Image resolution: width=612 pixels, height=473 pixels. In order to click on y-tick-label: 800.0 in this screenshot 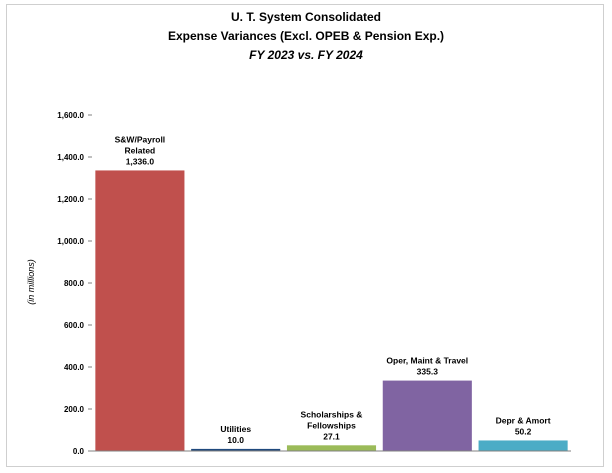, I will do `click(74, 283)`.